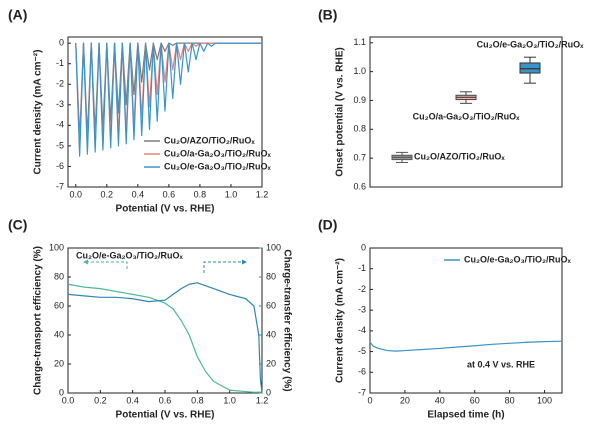  Describe the element at coordinates (405, 400) in the screenshot. I see `x-tick-label: 20` at that location.